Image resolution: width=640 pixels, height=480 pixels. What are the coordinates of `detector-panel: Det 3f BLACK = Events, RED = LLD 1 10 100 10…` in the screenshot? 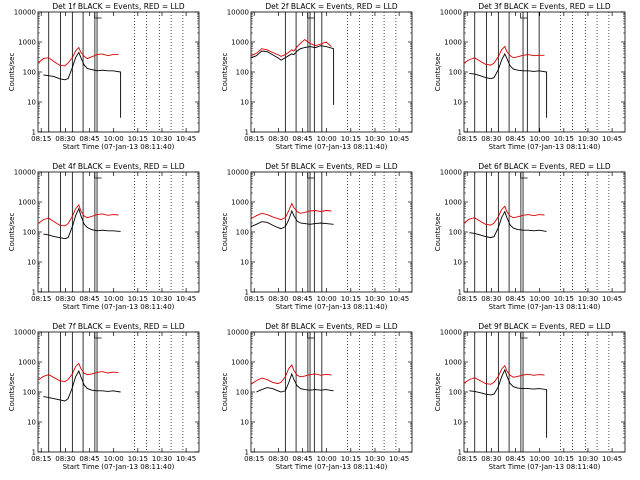 It's located at (530, 76).